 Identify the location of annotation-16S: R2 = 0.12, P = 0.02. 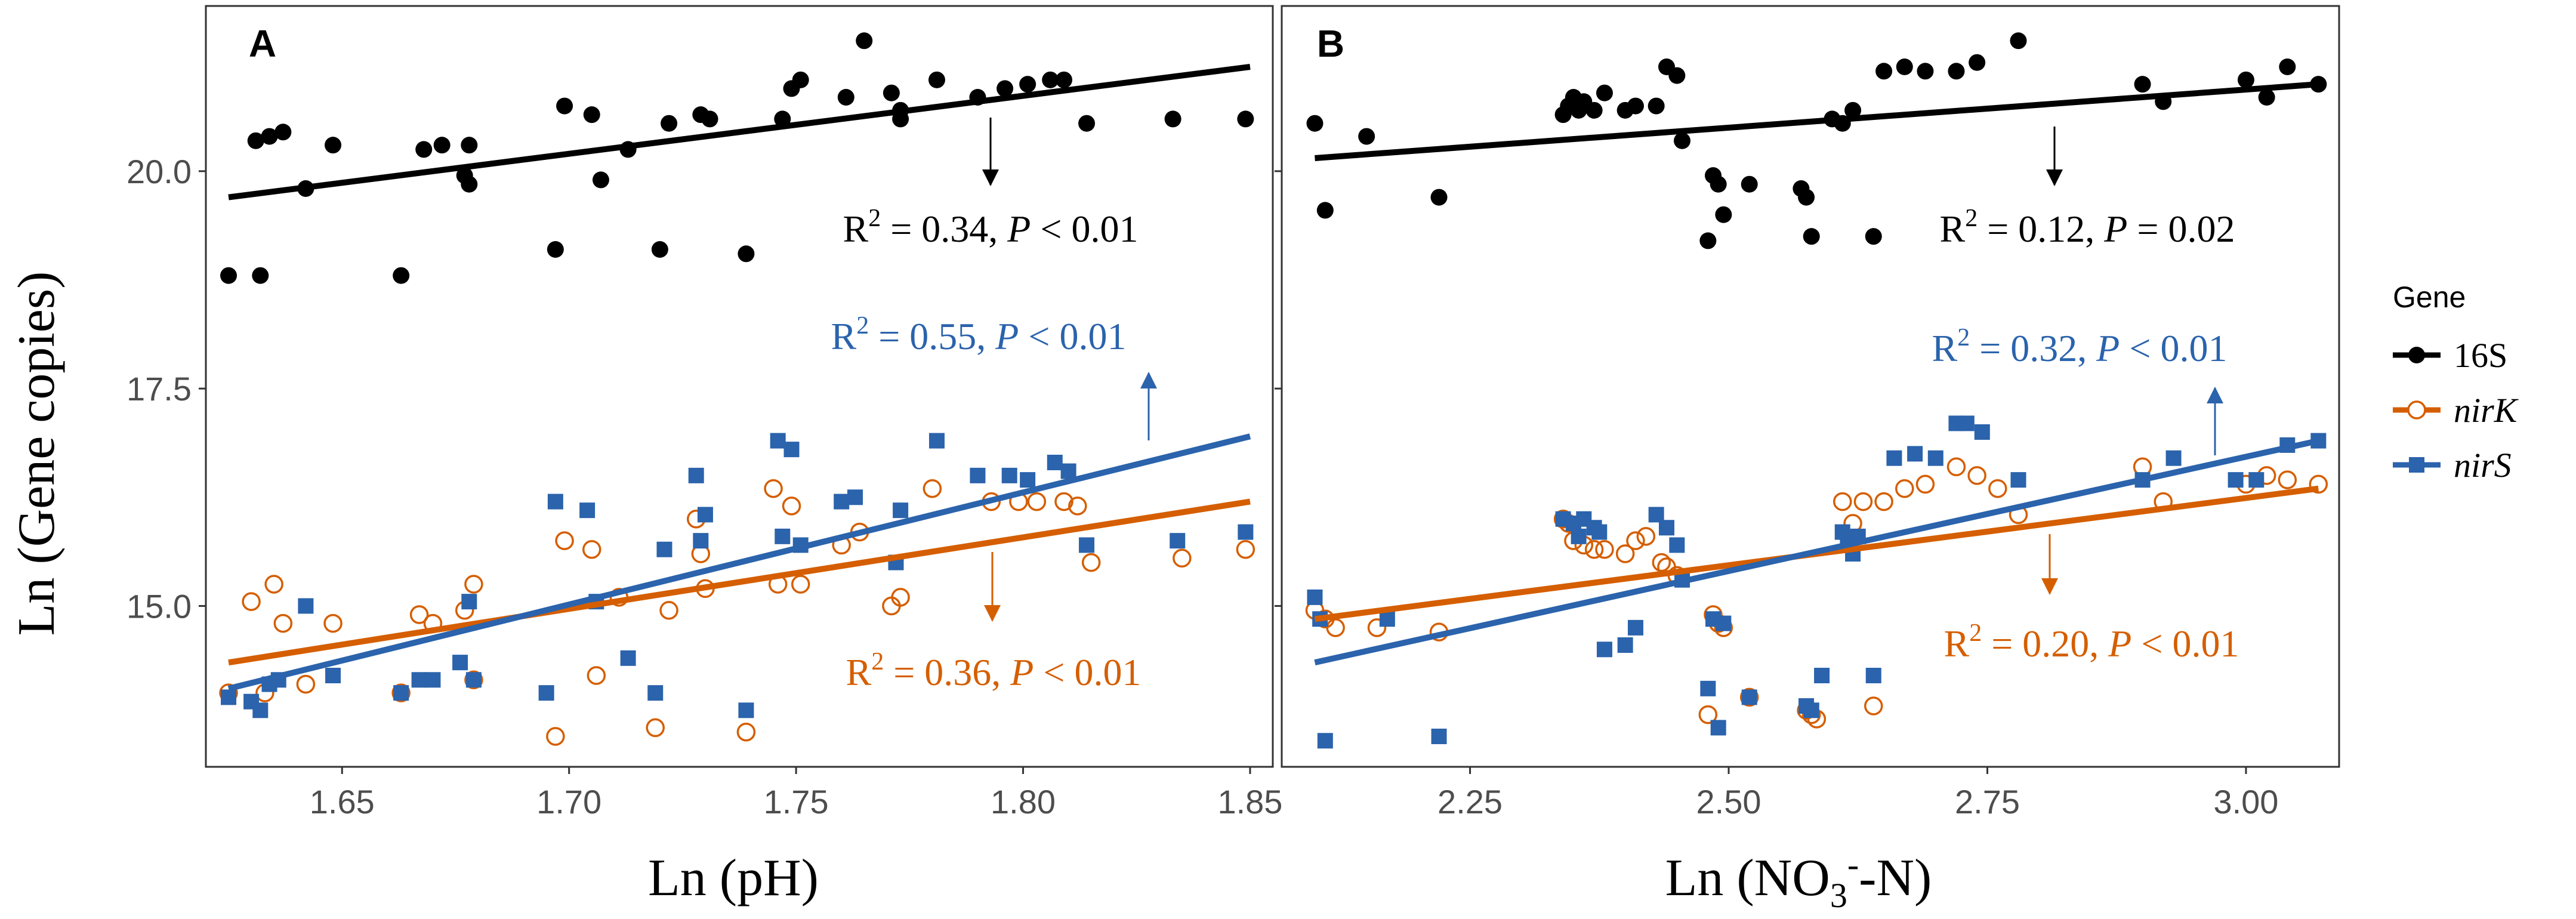
(2087, 227).